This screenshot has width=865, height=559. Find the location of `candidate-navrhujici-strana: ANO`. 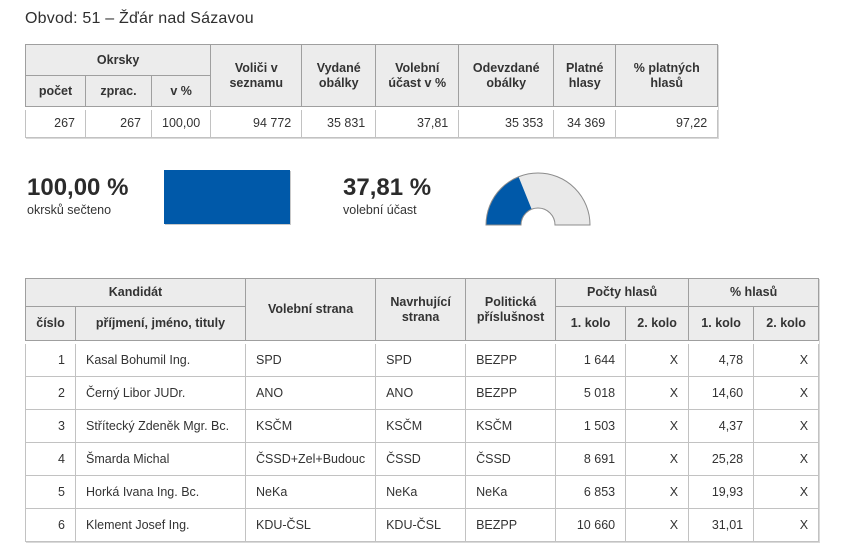

candidate-navrhujici-strana: ANO is located at coordinates (421, 393).